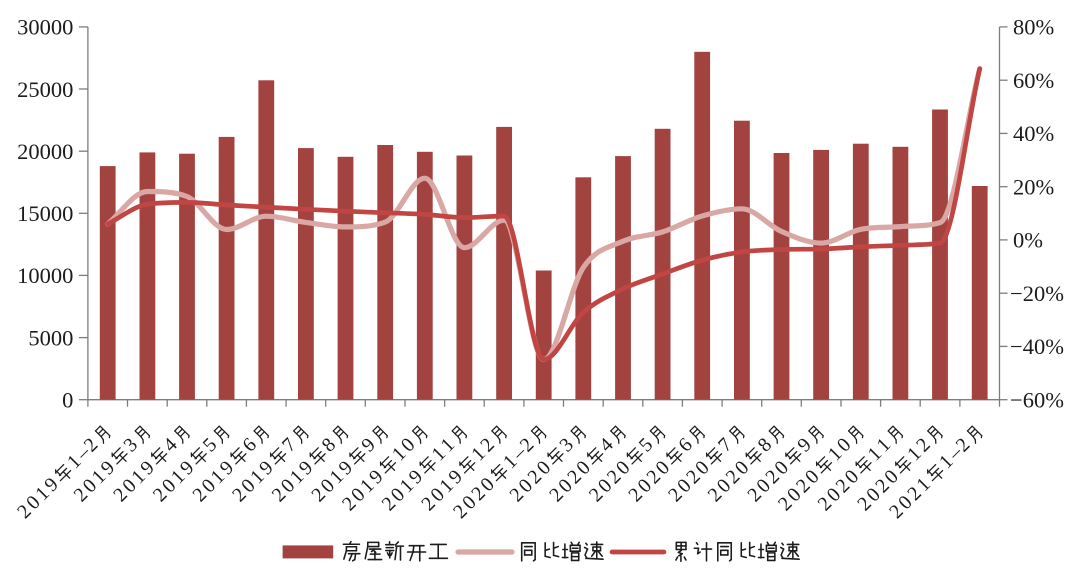 Image resolution: width=1080 pixels, height=584 pixels. I want to click on svg-text: 0, so click(67, 400).